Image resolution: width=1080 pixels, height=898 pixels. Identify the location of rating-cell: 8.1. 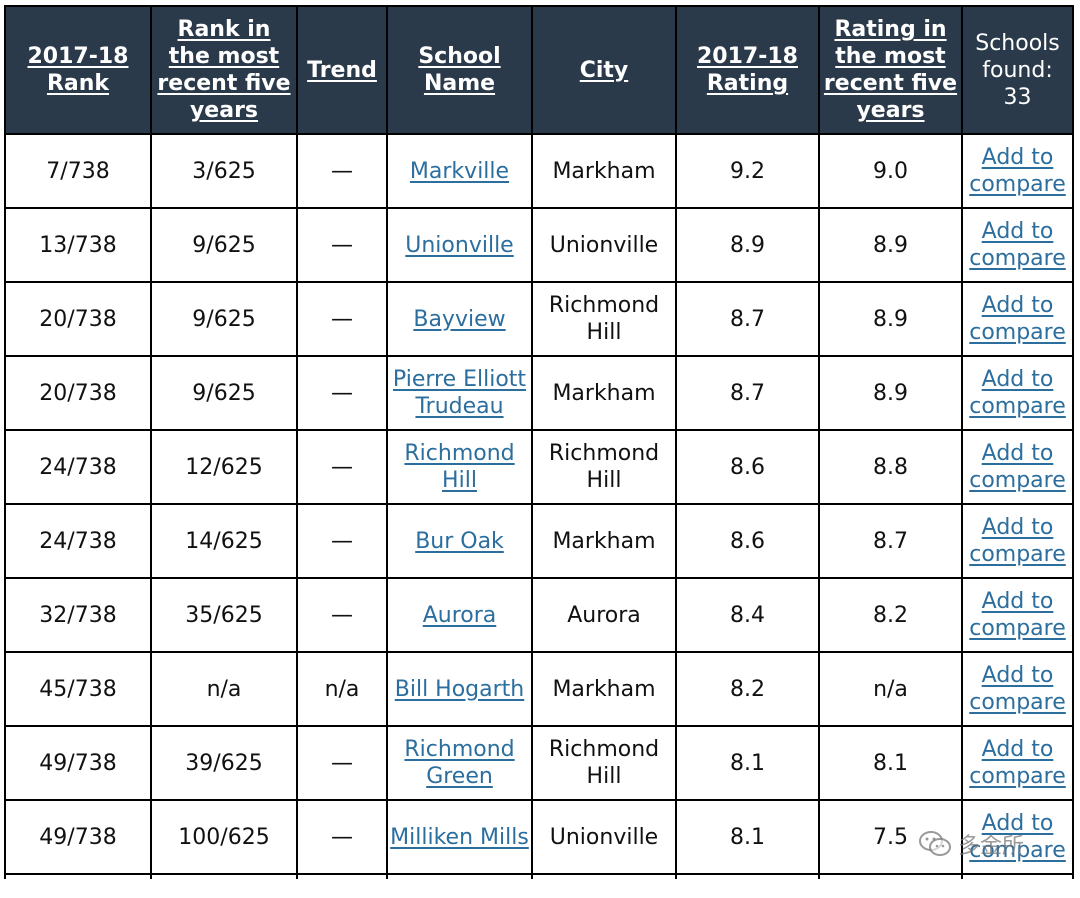
(747, 837).